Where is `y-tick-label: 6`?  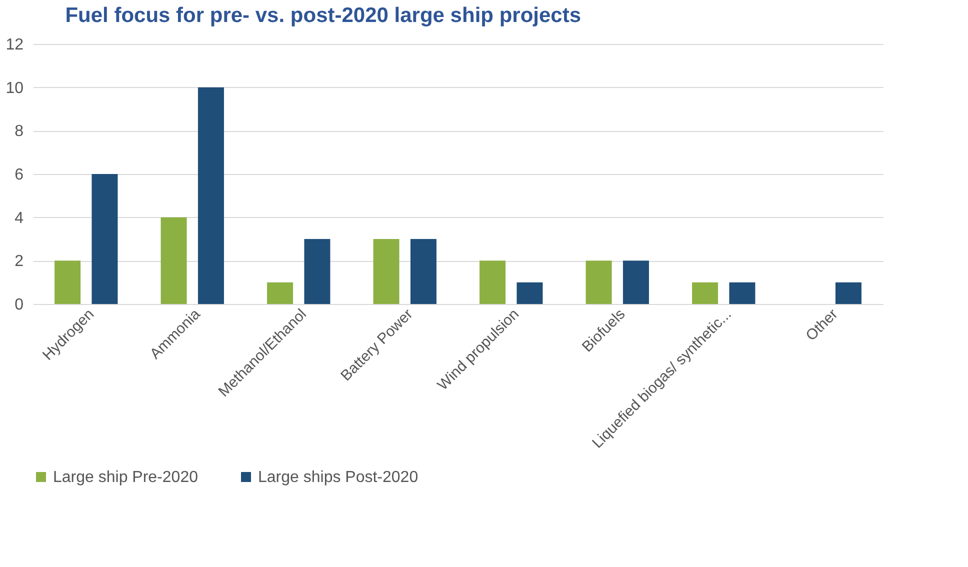
y-tick-label: 6 is located at coordinates (19, 175).